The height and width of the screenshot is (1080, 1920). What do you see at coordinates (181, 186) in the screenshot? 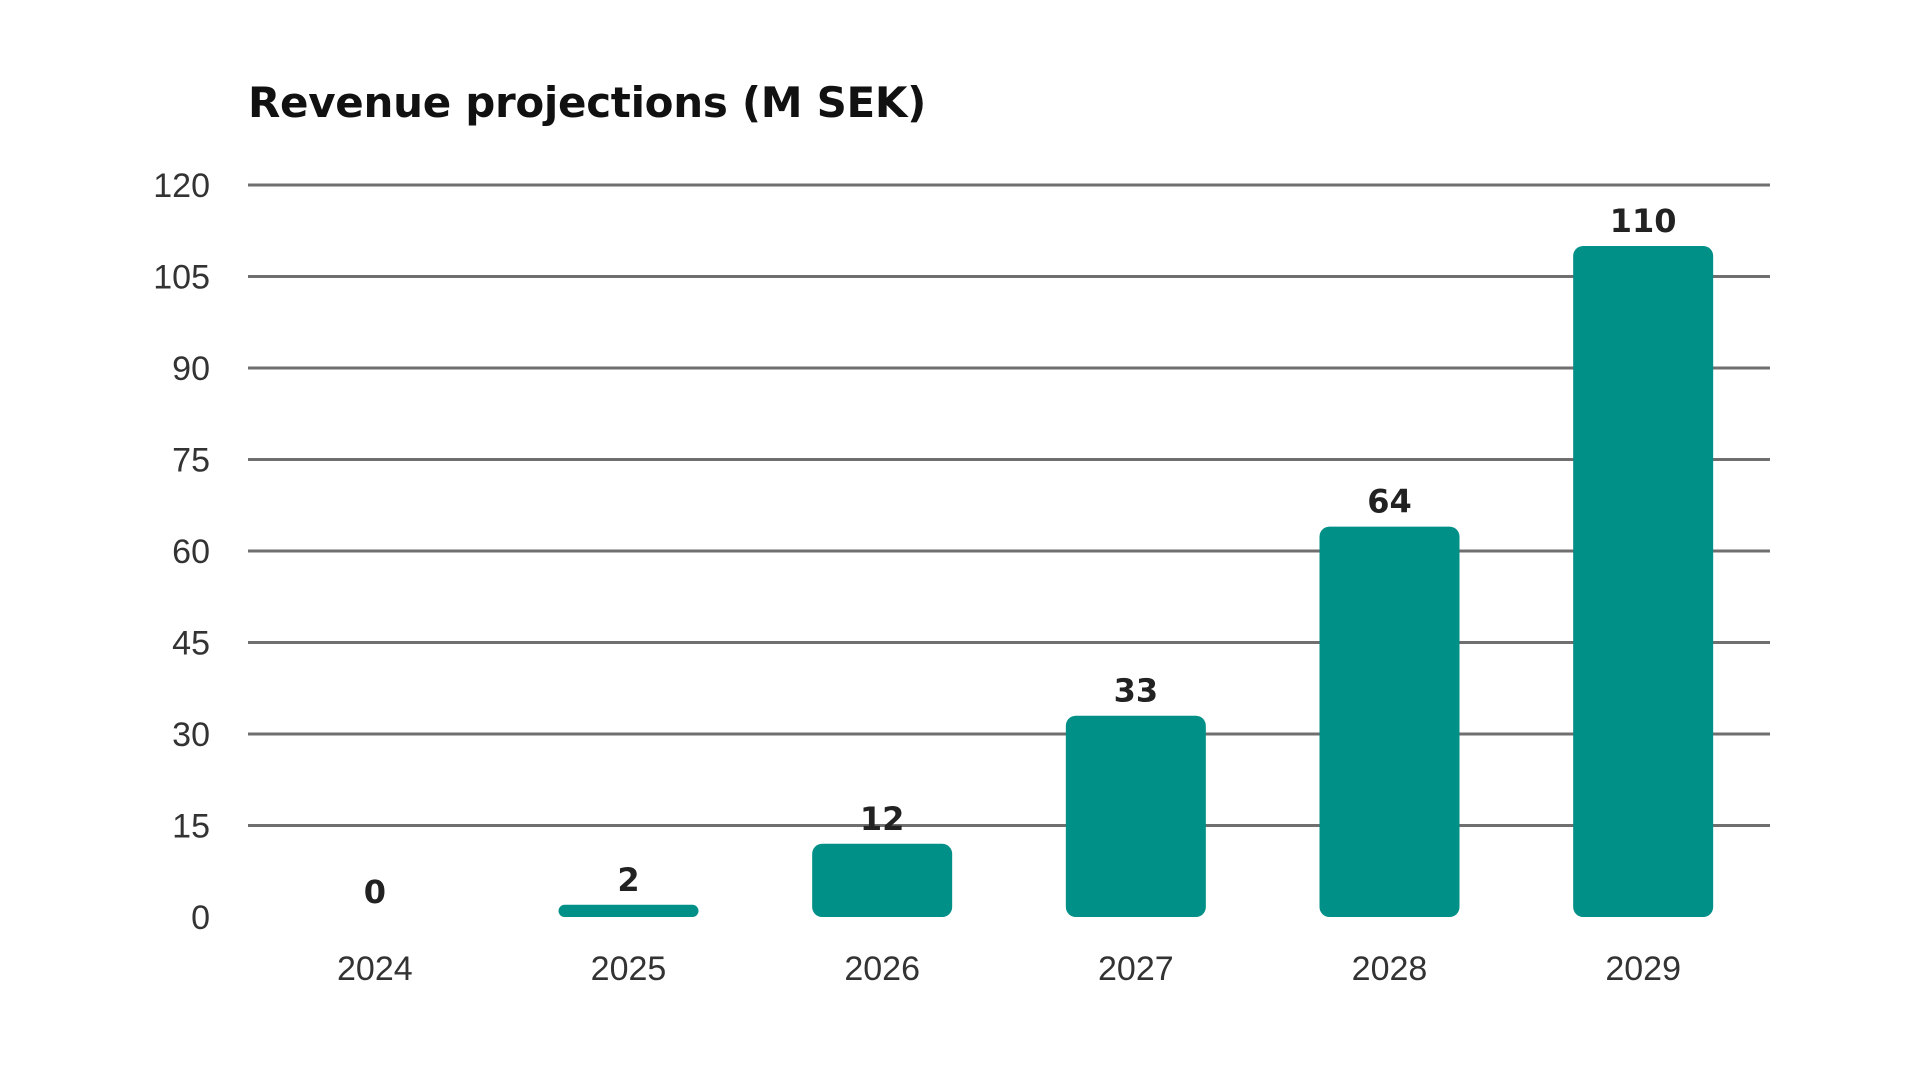
I see `y-tick-label: 120` at bounding box center [181, 186].